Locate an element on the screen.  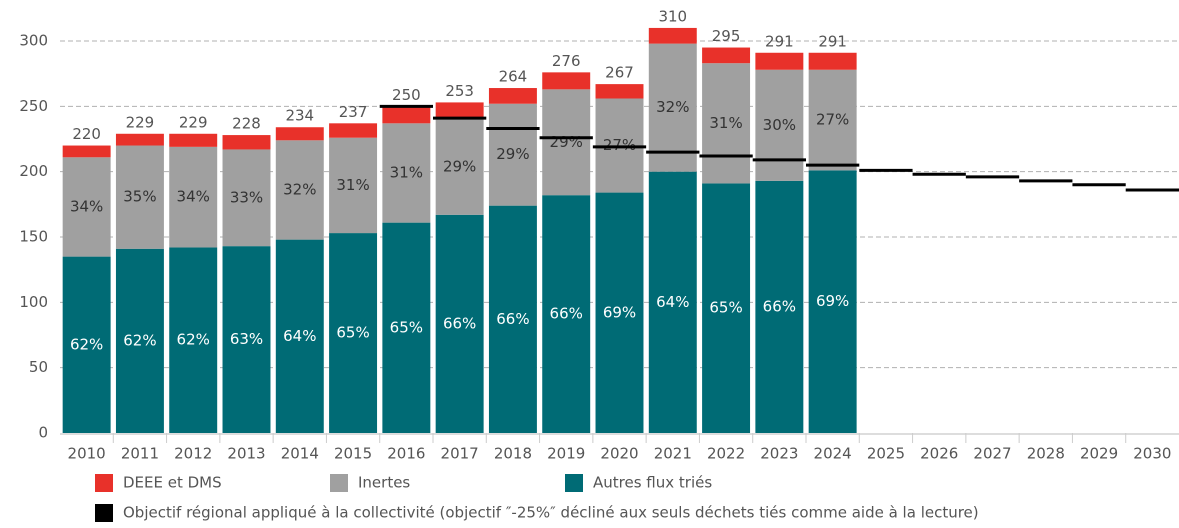
x-tick-label: 2029 is located at coordinates (1099, 454).